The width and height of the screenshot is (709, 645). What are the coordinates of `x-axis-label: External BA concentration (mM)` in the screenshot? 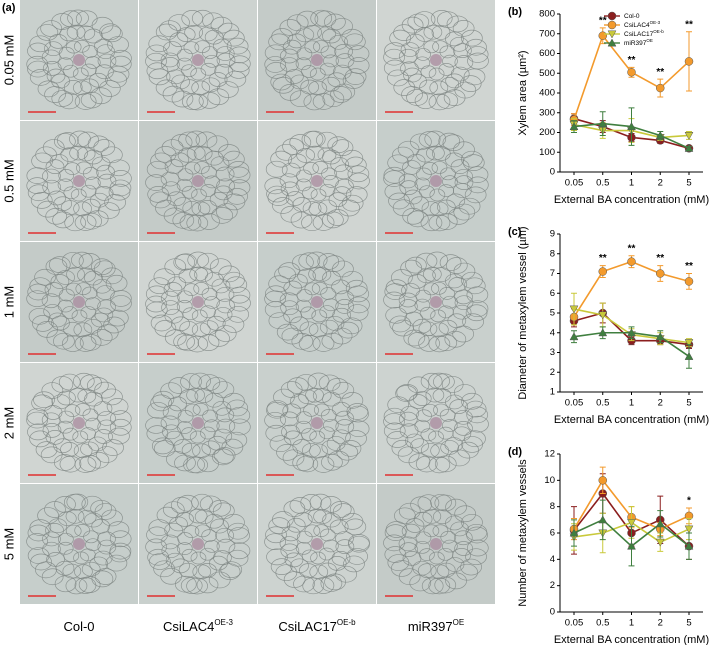 It's located at (631, 639).